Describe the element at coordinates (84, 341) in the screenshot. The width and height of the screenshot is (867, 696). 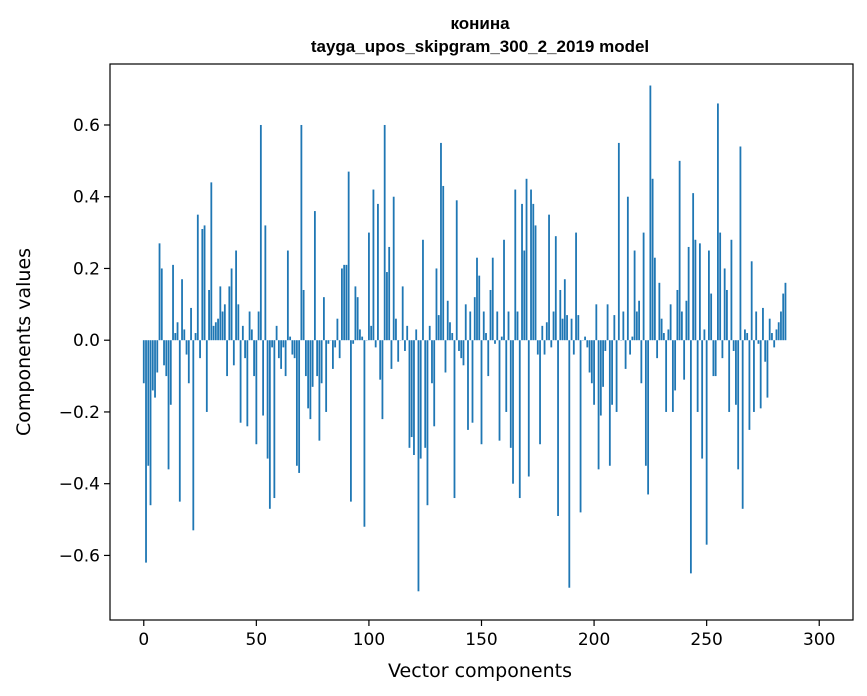
I see `y-ticks: −0.6 −0.4 −0.2 0.0 0.2 0.4 0.6` at that location.